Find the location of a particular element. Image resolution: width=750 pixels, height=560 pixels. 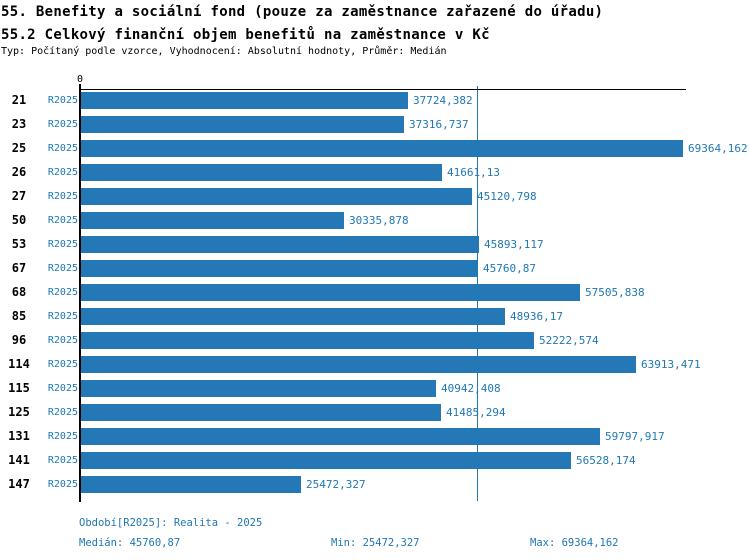

value-label: 30335,878 is located at coordinates (379, 220).